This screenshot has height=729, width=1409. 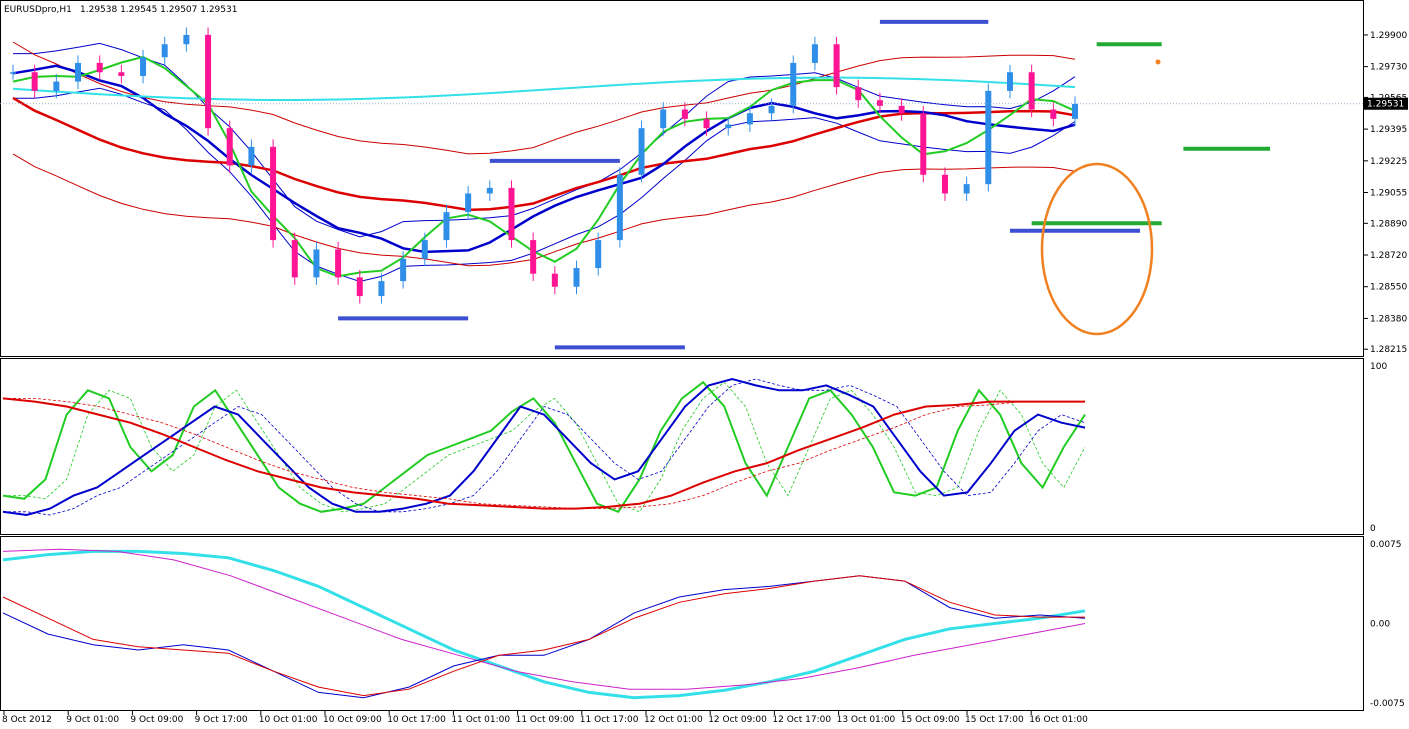 I want to click on time-axis-label: 12 Oct 09:00, so click(x=737, y=720).